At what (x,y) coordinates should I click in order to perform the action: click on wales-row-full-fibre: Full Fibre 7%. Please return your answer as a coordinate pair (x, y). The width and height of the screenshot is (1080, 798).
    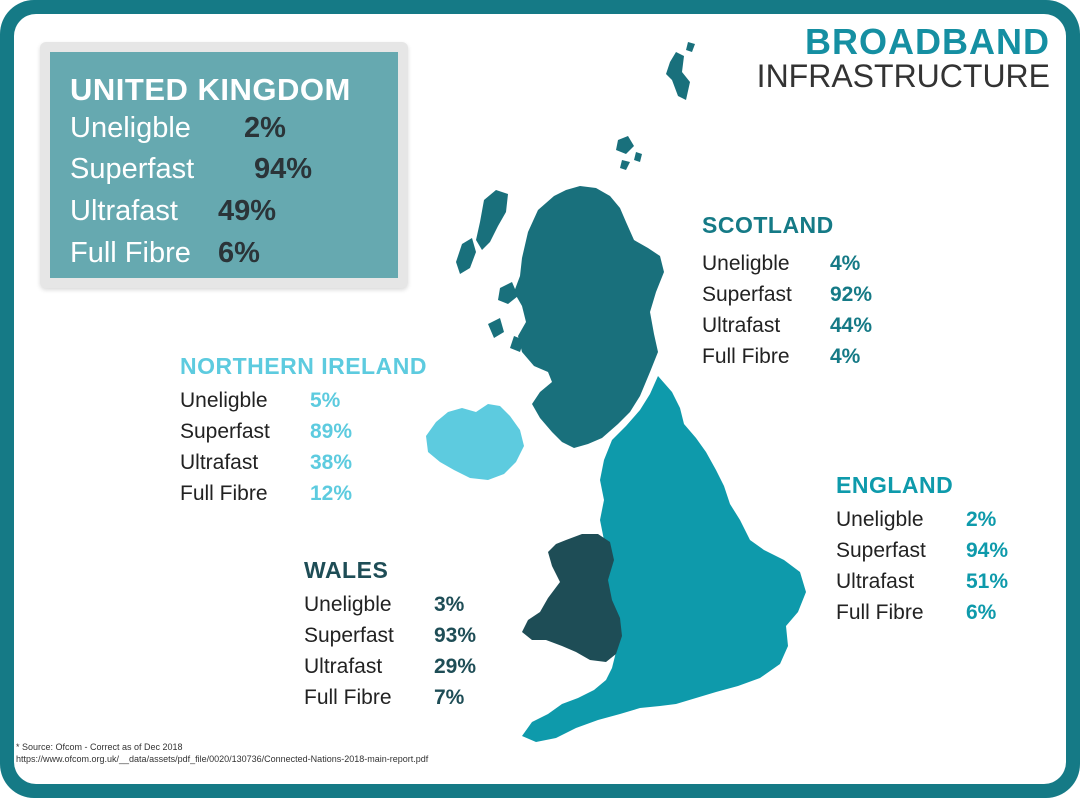
    Looking at the image, I should click on (384, 701).